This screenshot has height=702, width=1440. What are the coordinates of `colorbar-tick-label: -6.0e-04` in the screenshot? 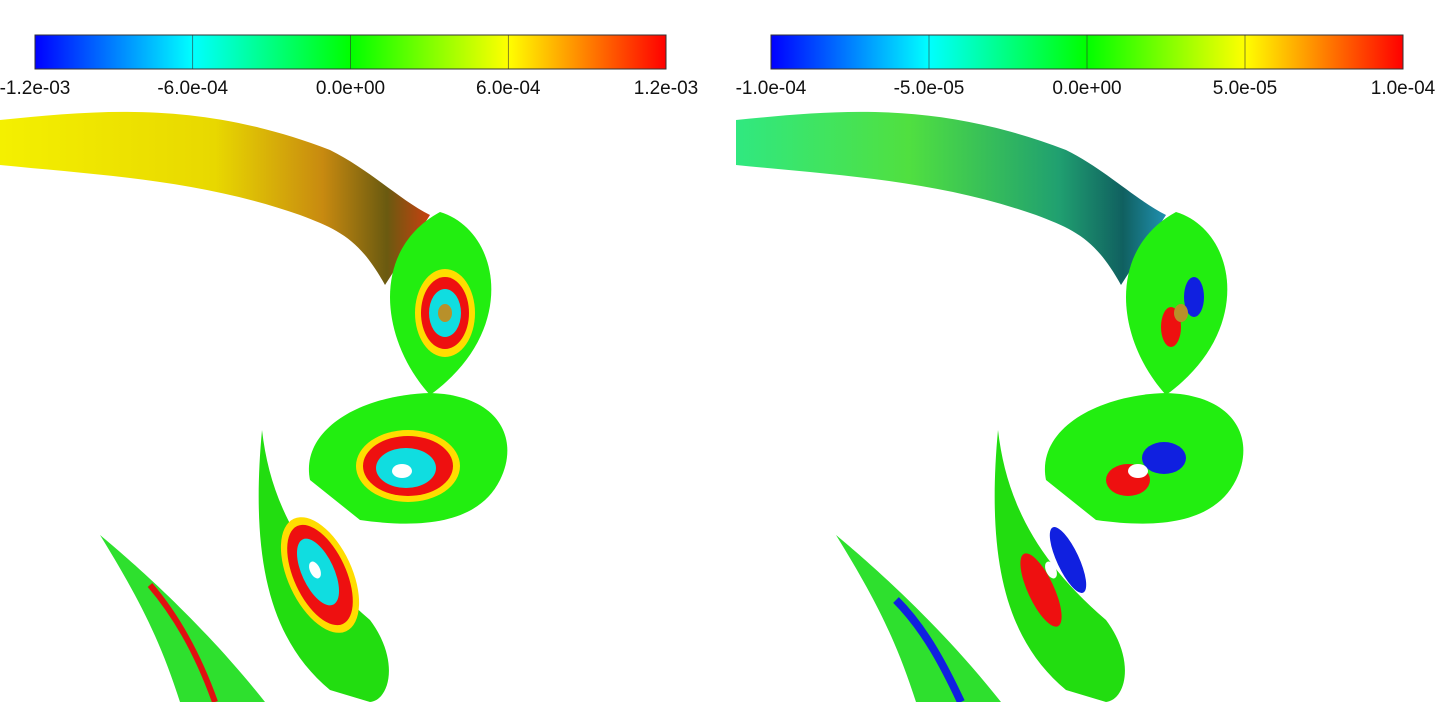 It's located at (192, 88).